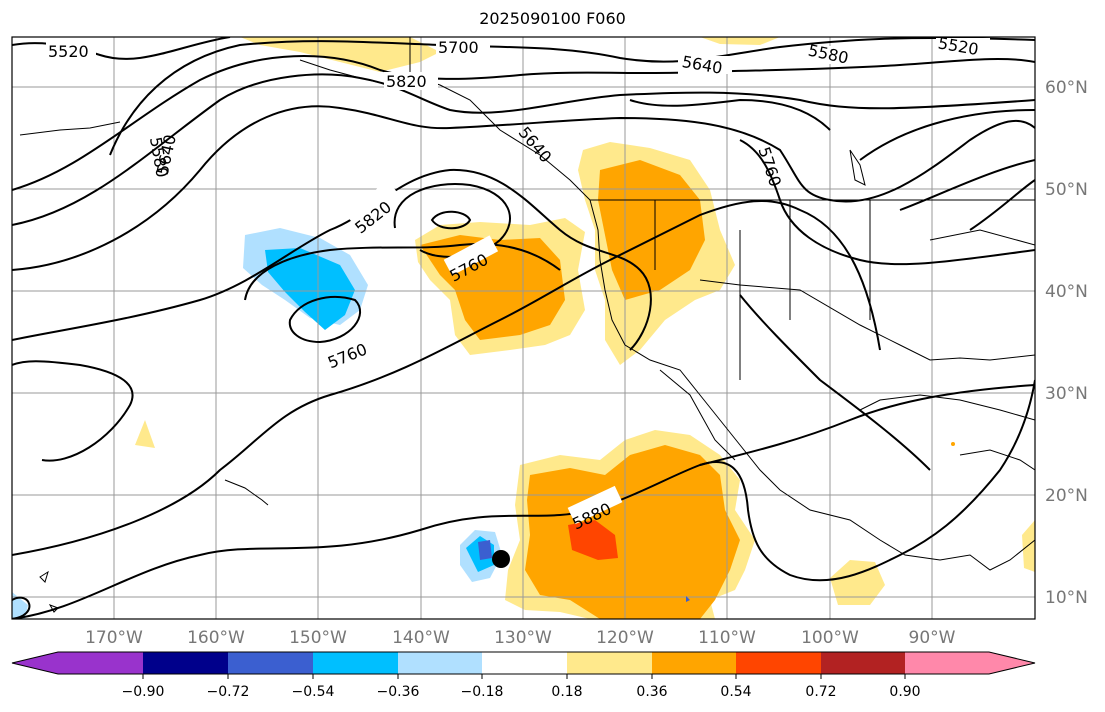  I want to click on colorbar-tick-label: 0.36, so click(651, 692).